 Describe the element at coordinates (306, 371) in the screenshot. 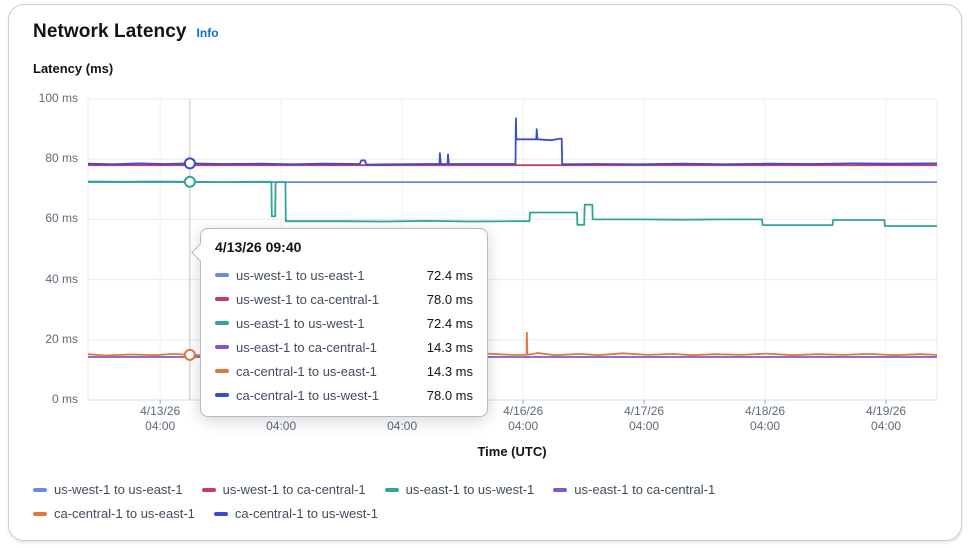

I see `tooltip-series-name: ca-central-1 to us-east-1` at that location.